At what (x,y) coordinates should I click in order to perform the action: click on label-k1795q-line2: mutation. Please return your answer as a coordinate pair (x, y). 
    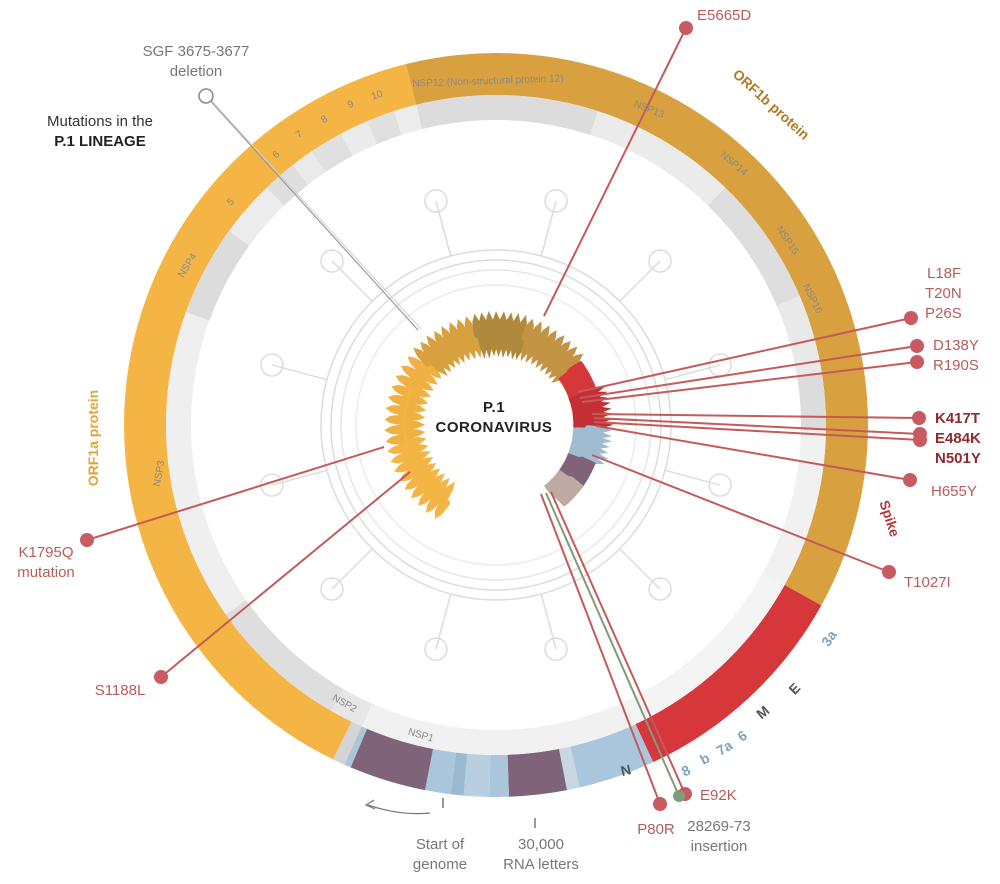
    Looking at the image, I should click on (46, 572).